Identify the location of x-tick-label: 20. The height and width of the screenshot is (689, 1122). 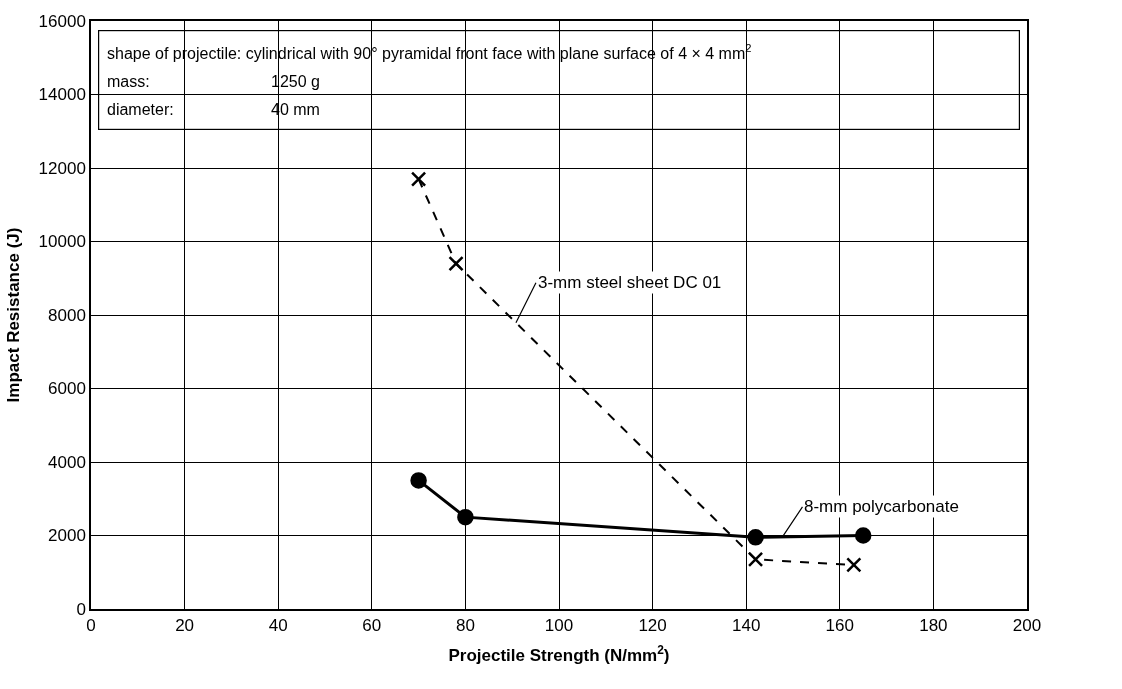
(185, 626).